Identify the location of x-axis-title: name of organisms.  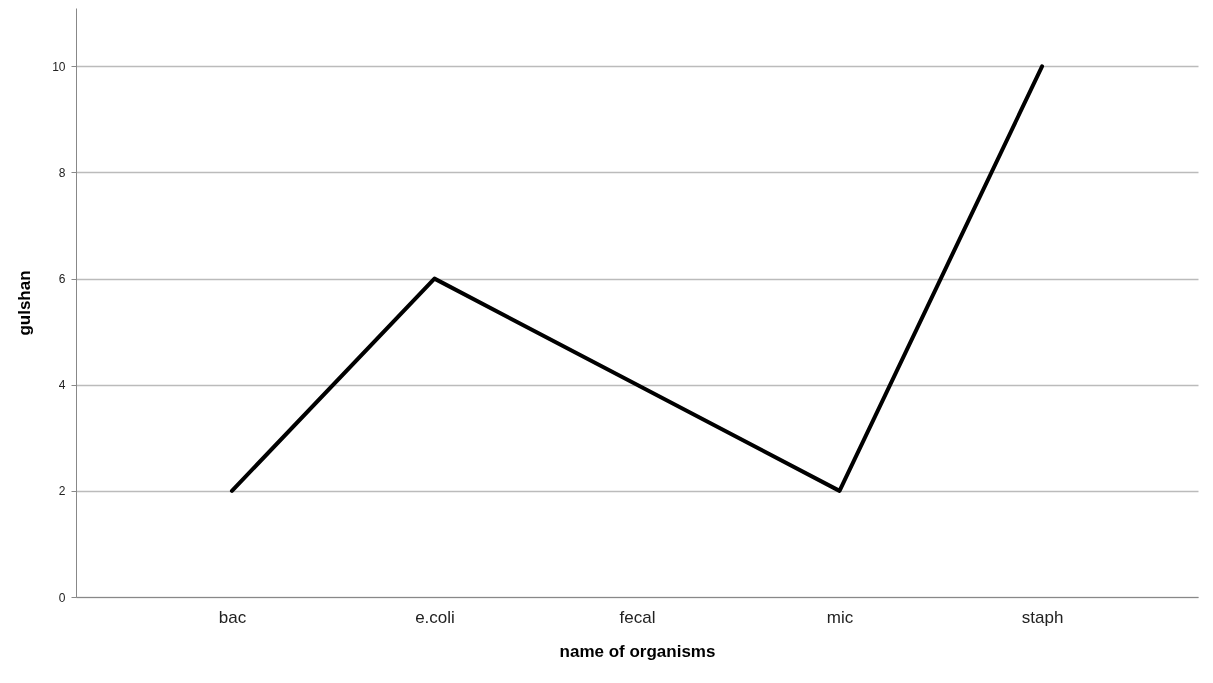
(637, 651).